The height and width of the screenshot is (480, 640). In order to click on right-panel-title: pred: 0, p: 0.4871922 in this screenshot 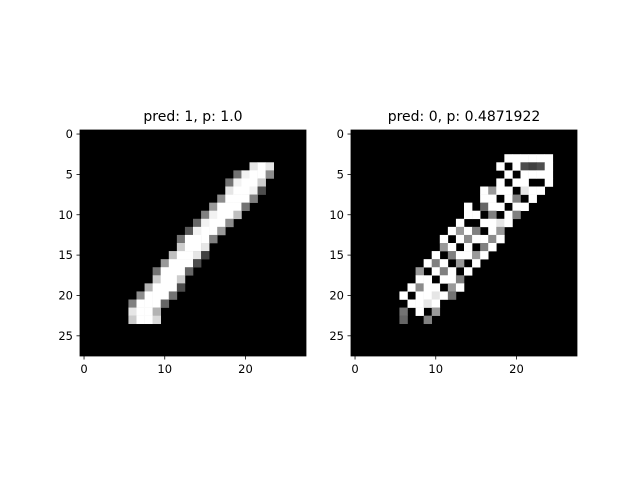, I will do `click(464, 117)`.